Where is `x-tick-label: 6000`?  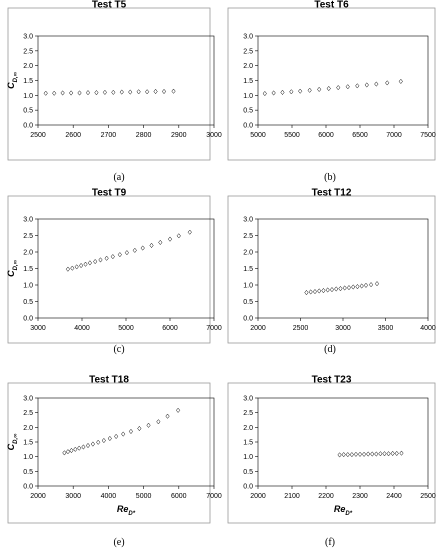 x-tick-label: 6000 is located at coordinates (170, 328).